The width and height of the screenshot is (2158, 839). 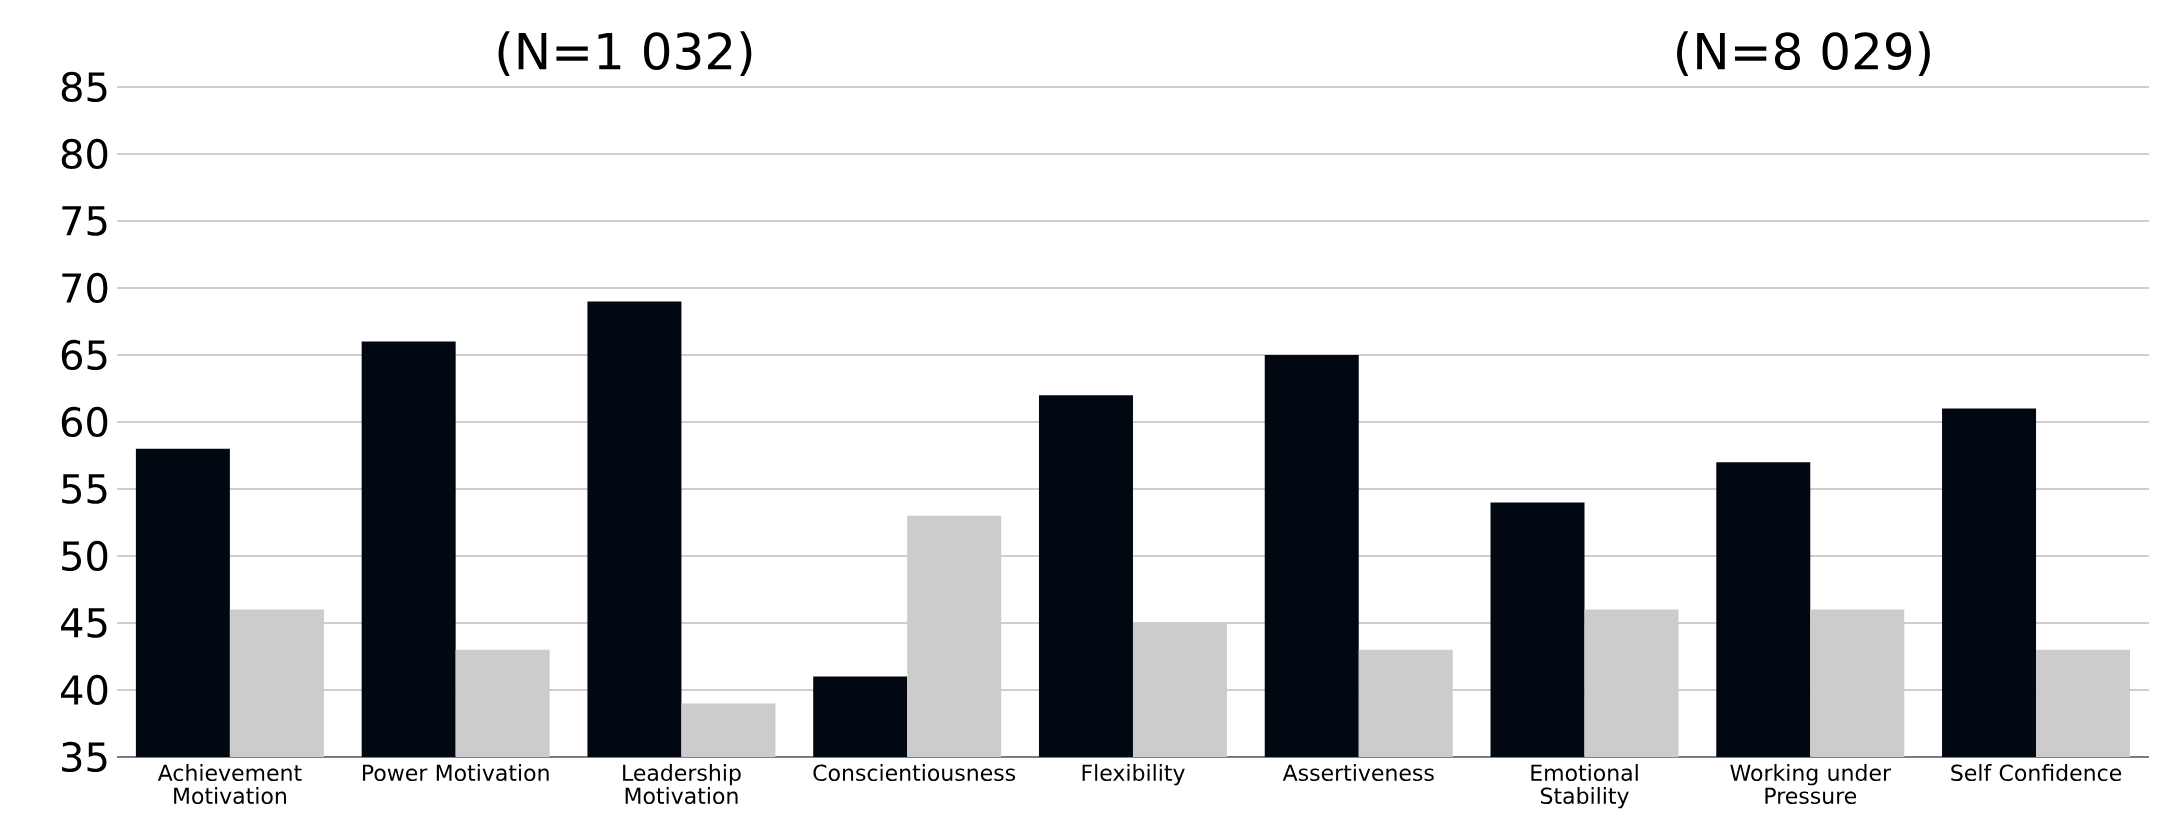 What do you see at coordinates (84, 154) in the screenshot?
I see `y-tick-label: 80` at bounding box center [84, 154].